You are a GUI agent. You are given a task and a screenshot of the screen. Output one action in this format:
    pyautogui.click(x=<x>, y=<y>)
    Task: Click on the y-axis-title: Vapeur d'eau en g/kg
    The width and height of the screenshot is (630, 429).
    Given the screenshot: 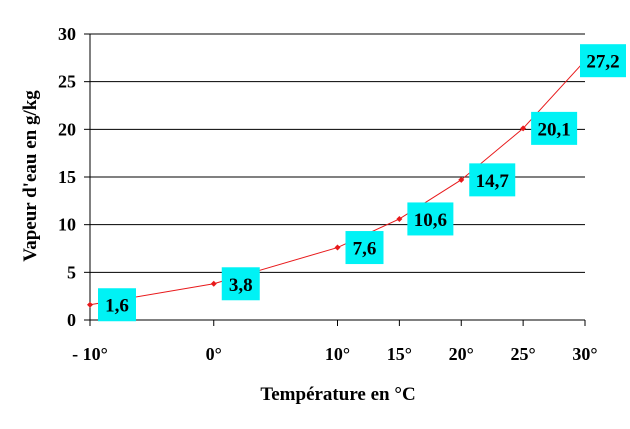 What is the action you would take?
    pyautogui.click(x=30, y=176)
    